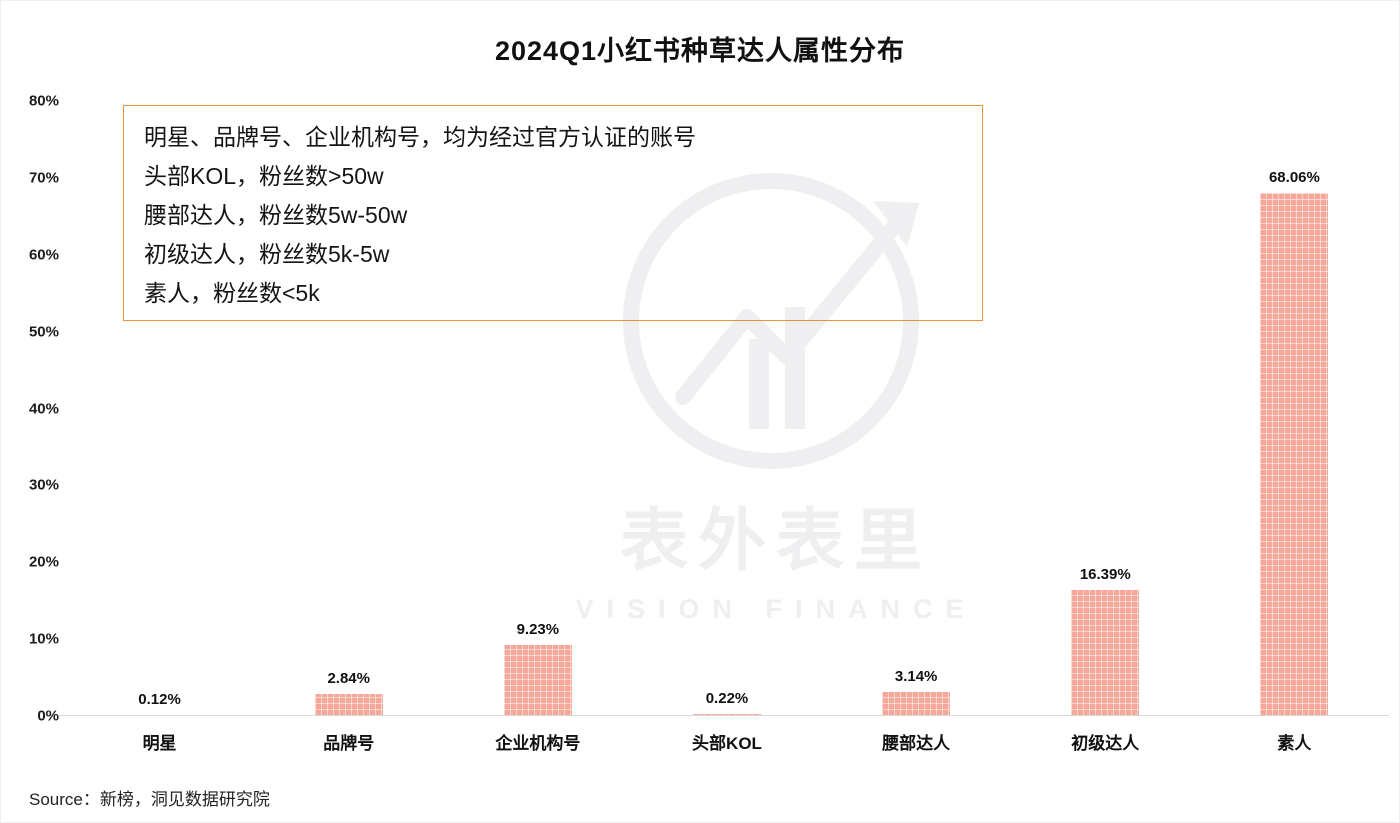 Image resolution: width=1400 pixels, height=823 pixels. What do you see at coordinates (1105, 575) in the screenshot?
I see `bar-value-label: 16.39%` at bounding box center [1105, 575].